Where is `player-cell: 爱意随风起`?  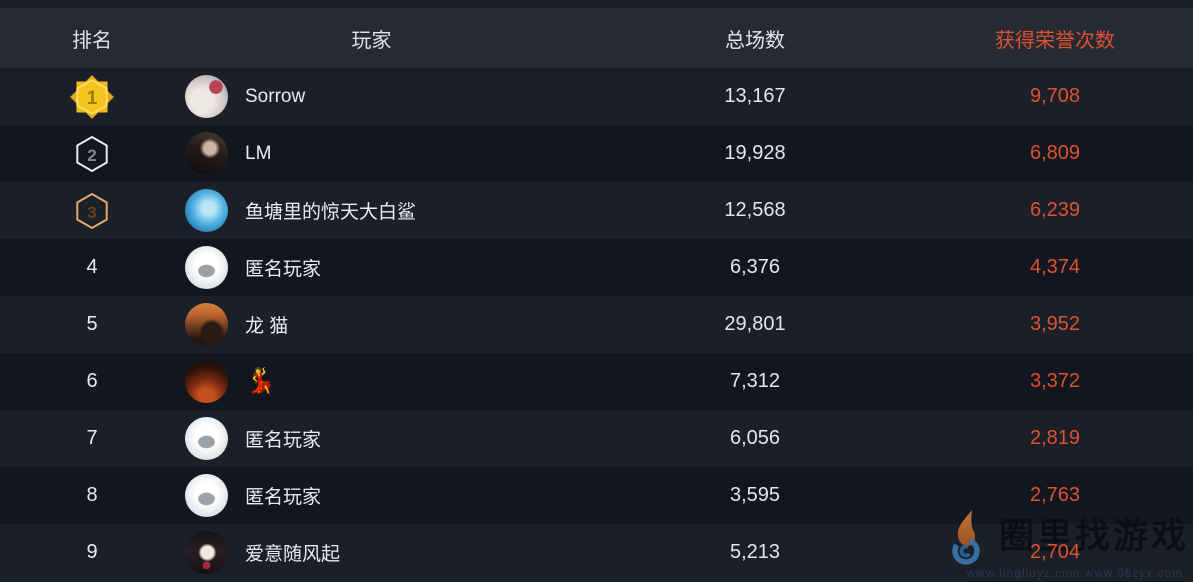
player-cell: 爱意随风起 is located at coordinates (395, 552).